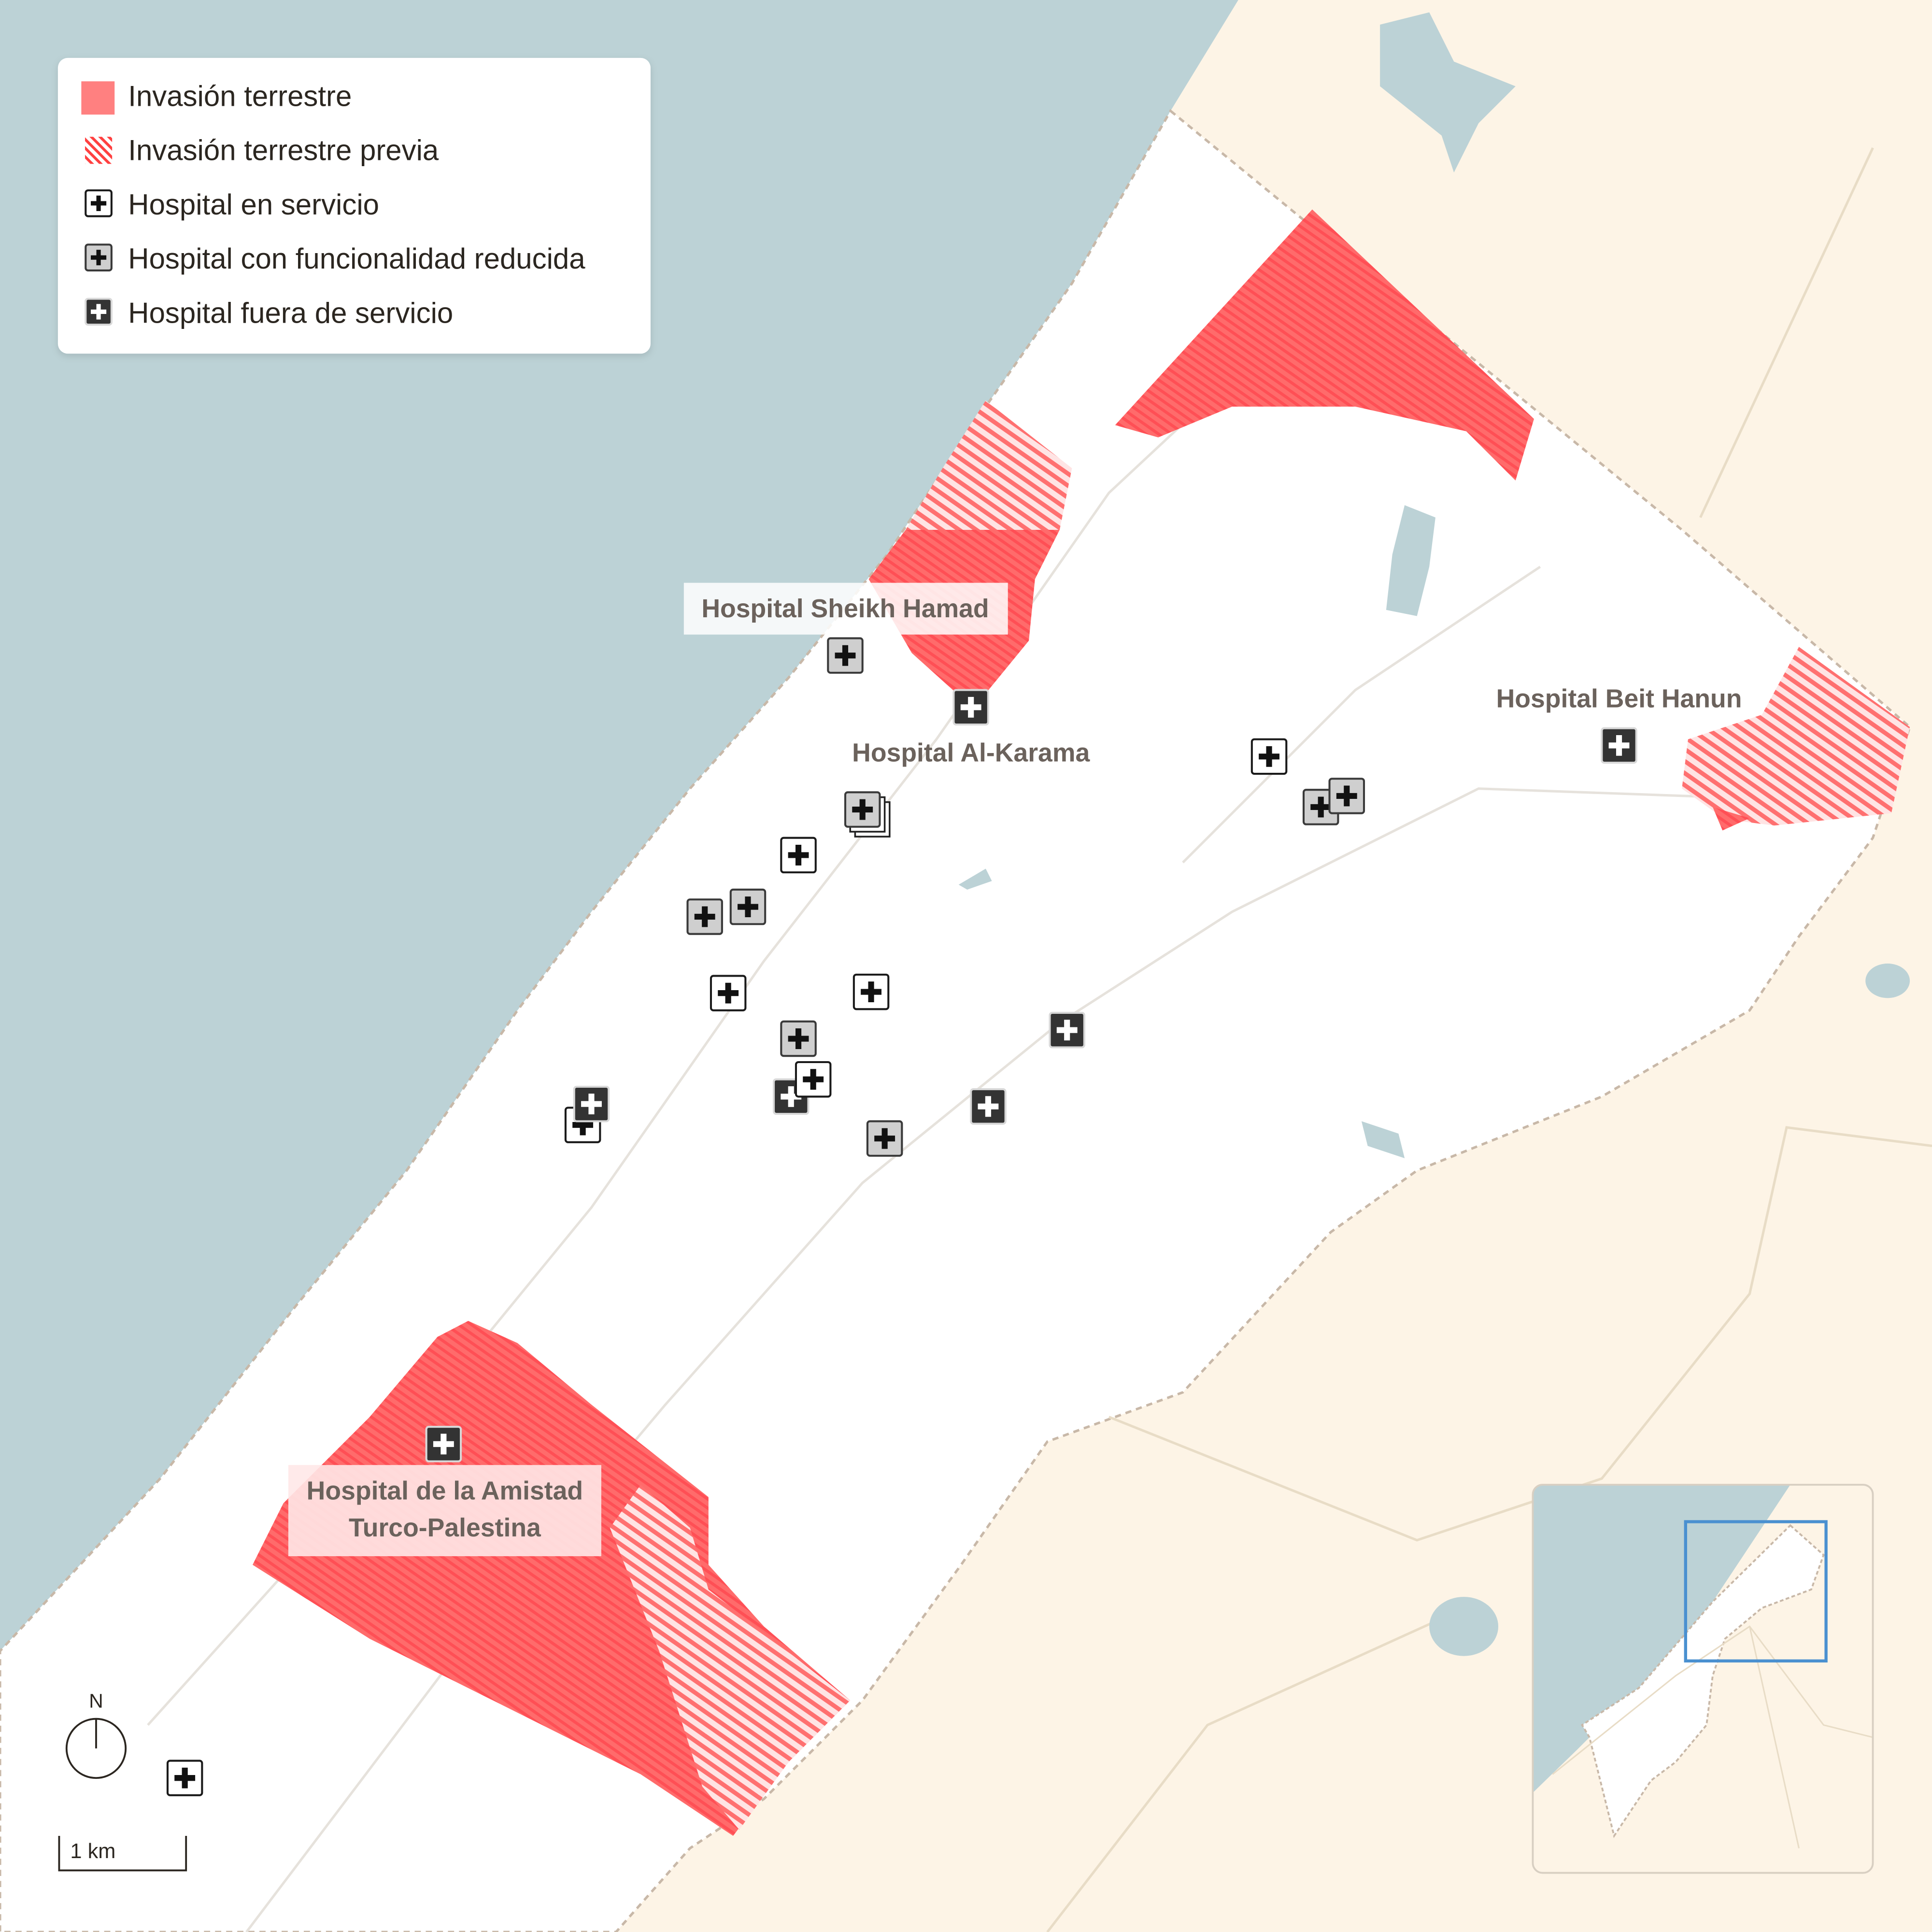 The image size is (1932, 1932). I want to click on locator-inset, so click(1703, 1679).